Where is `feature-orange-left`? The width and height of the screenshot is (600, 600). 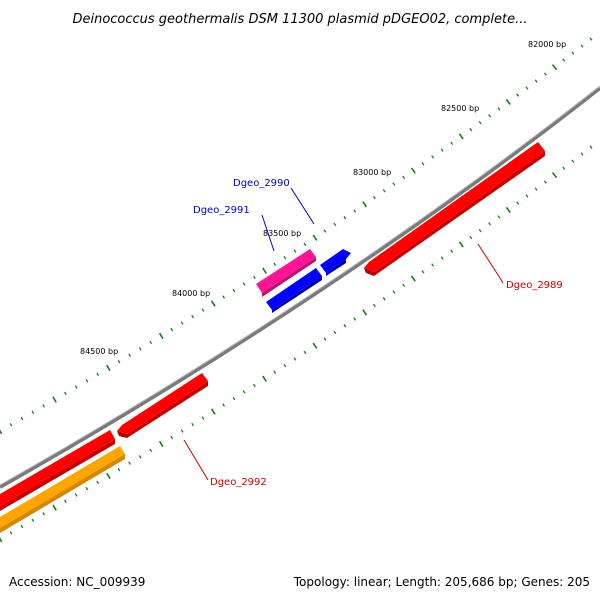
feature-orange-left is located at coordinates (62, 489).